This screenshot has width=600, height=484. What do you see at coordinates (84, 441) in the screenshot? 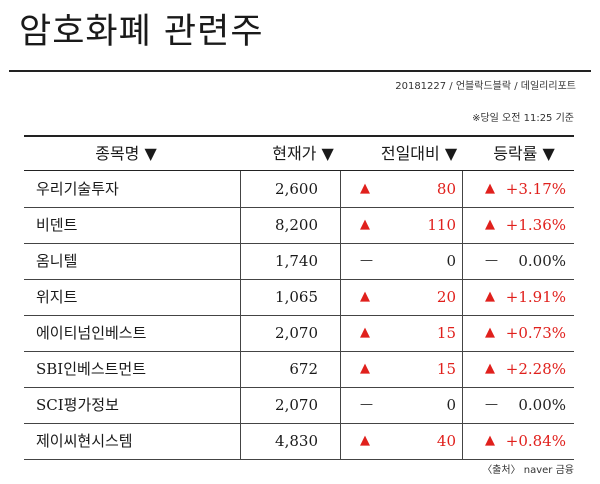
I see `stock-name: 제이씨현시스템` at bounding box center [84, 441].